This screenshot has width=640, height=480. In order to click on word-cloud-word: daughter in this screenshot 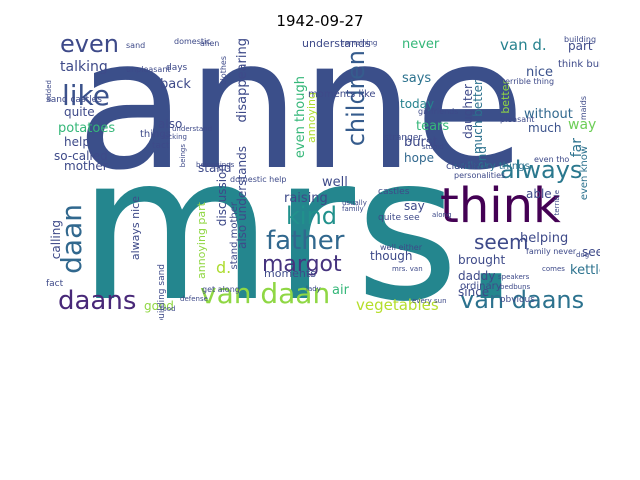, I will do `click(468, 111)`.